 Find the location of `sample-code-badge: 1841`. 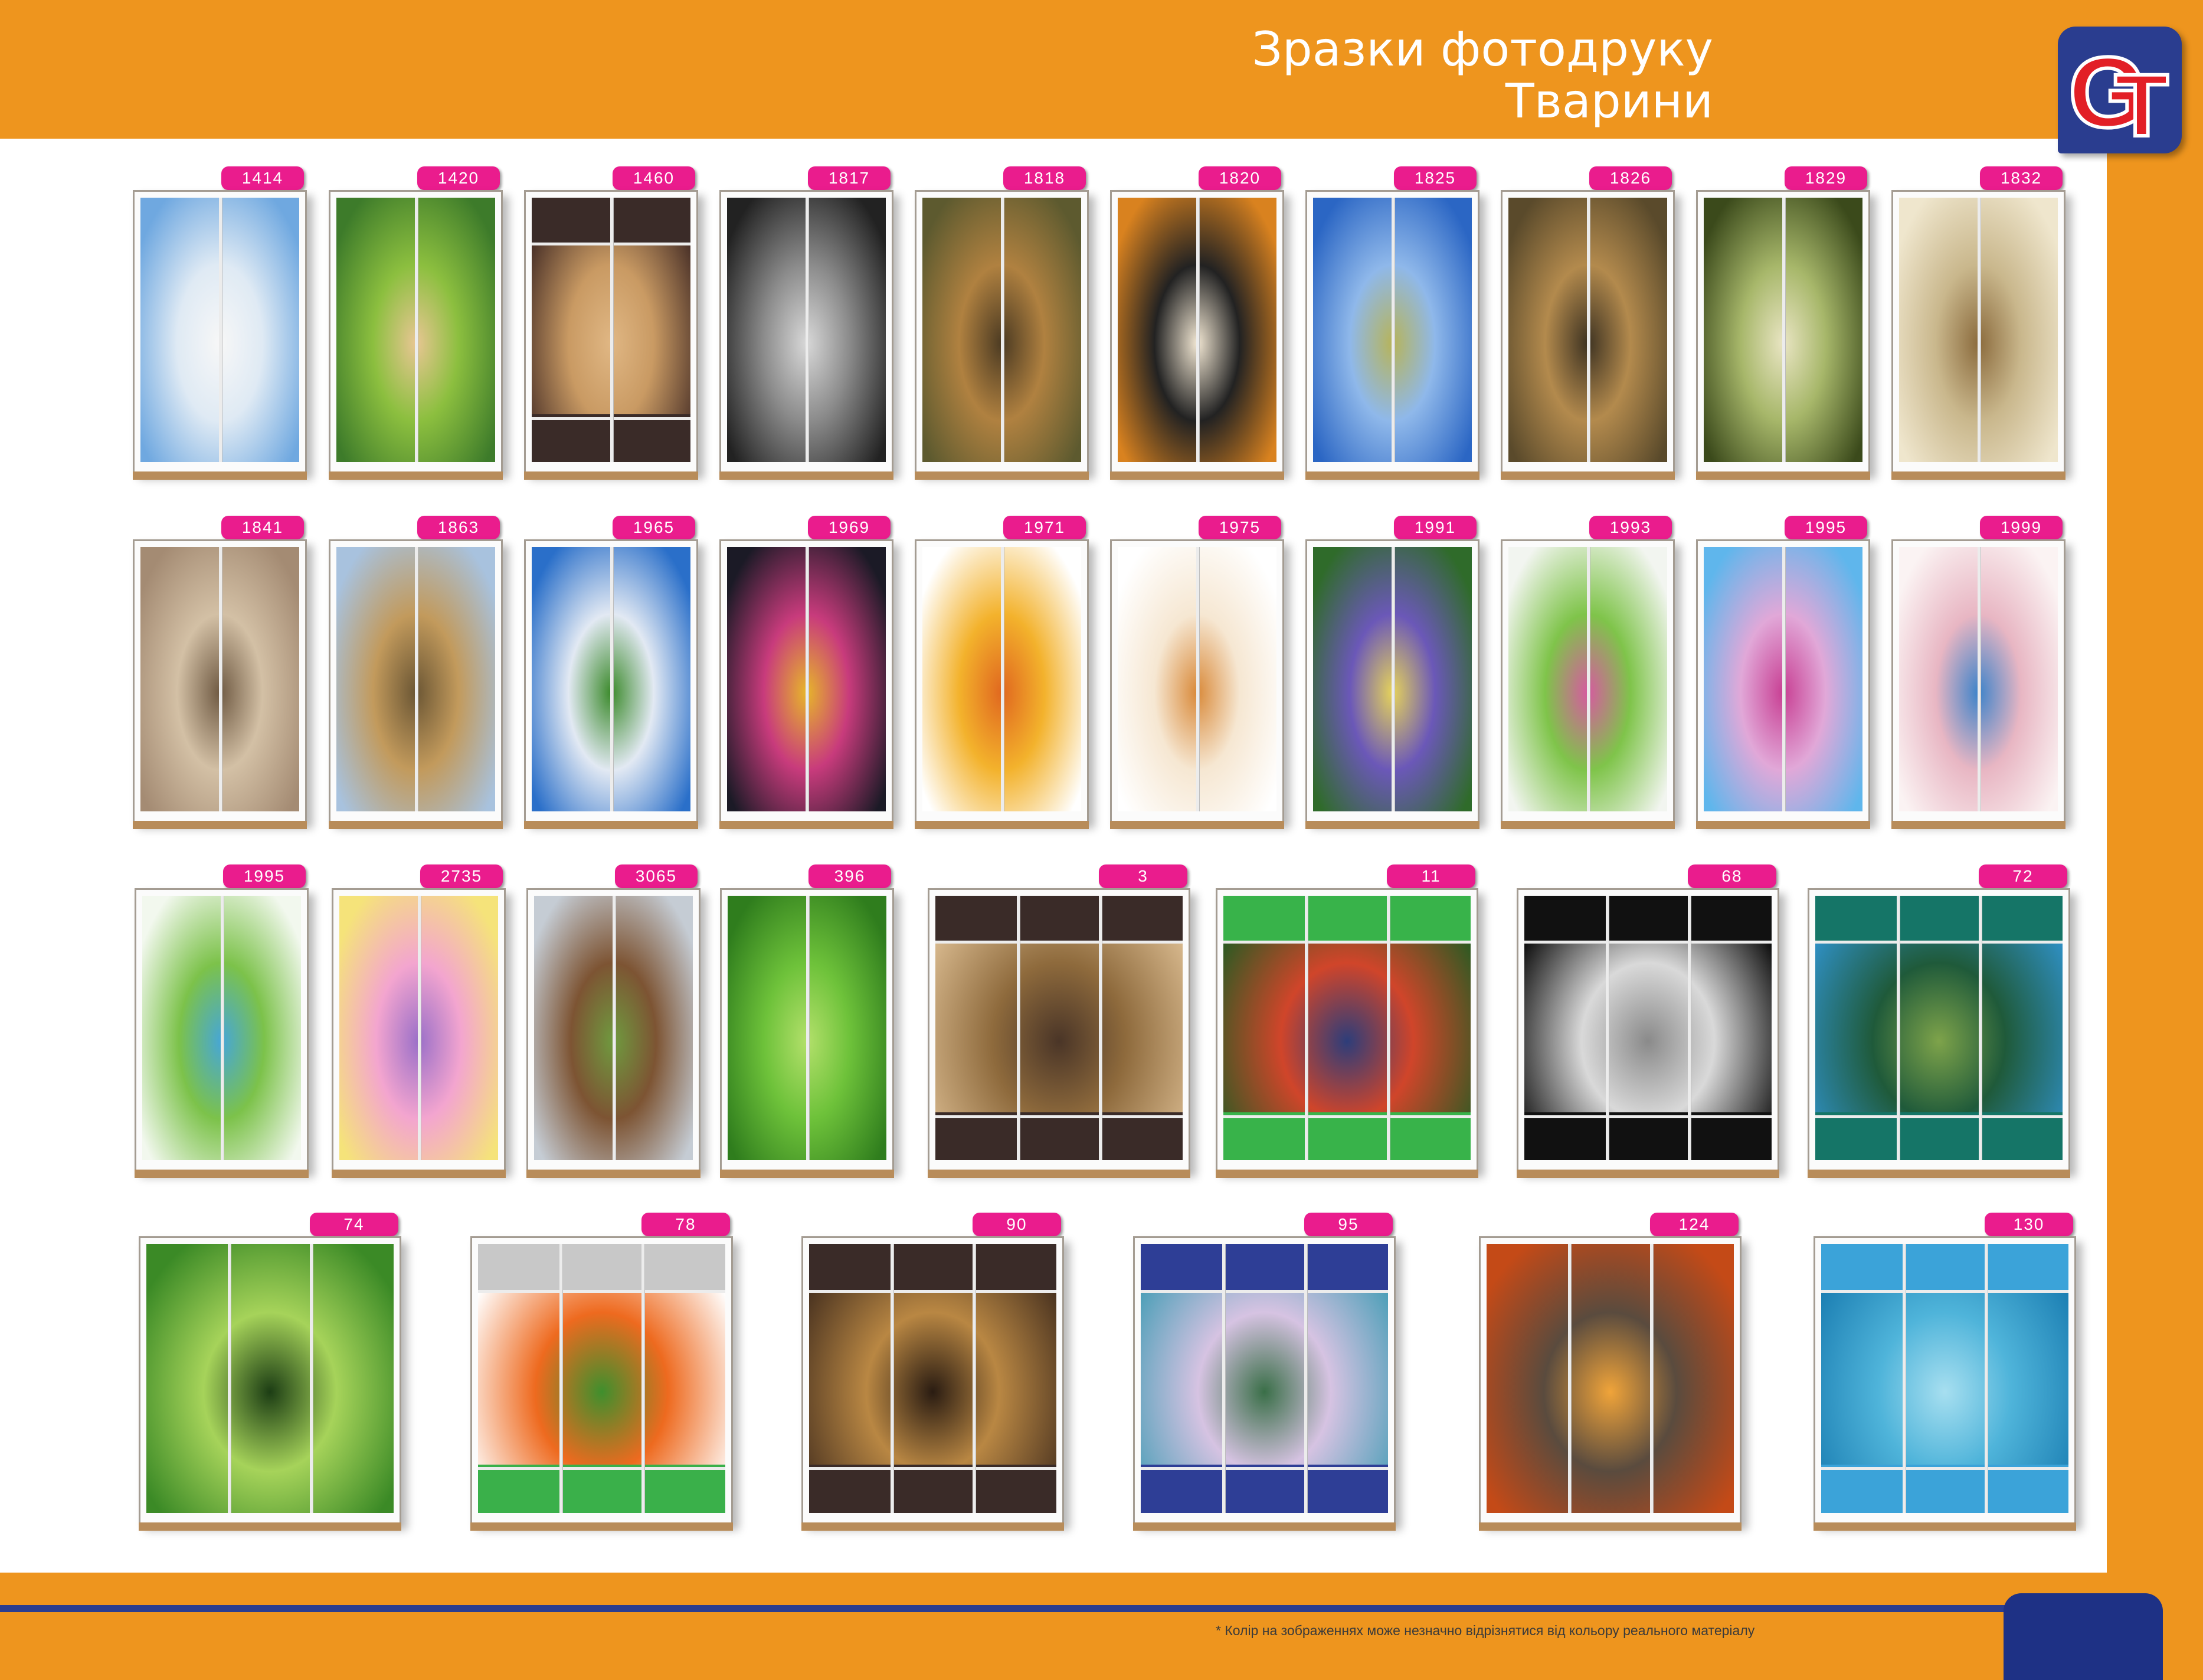

sample-code-badge: 1841 is located at coordinates (263, 527).